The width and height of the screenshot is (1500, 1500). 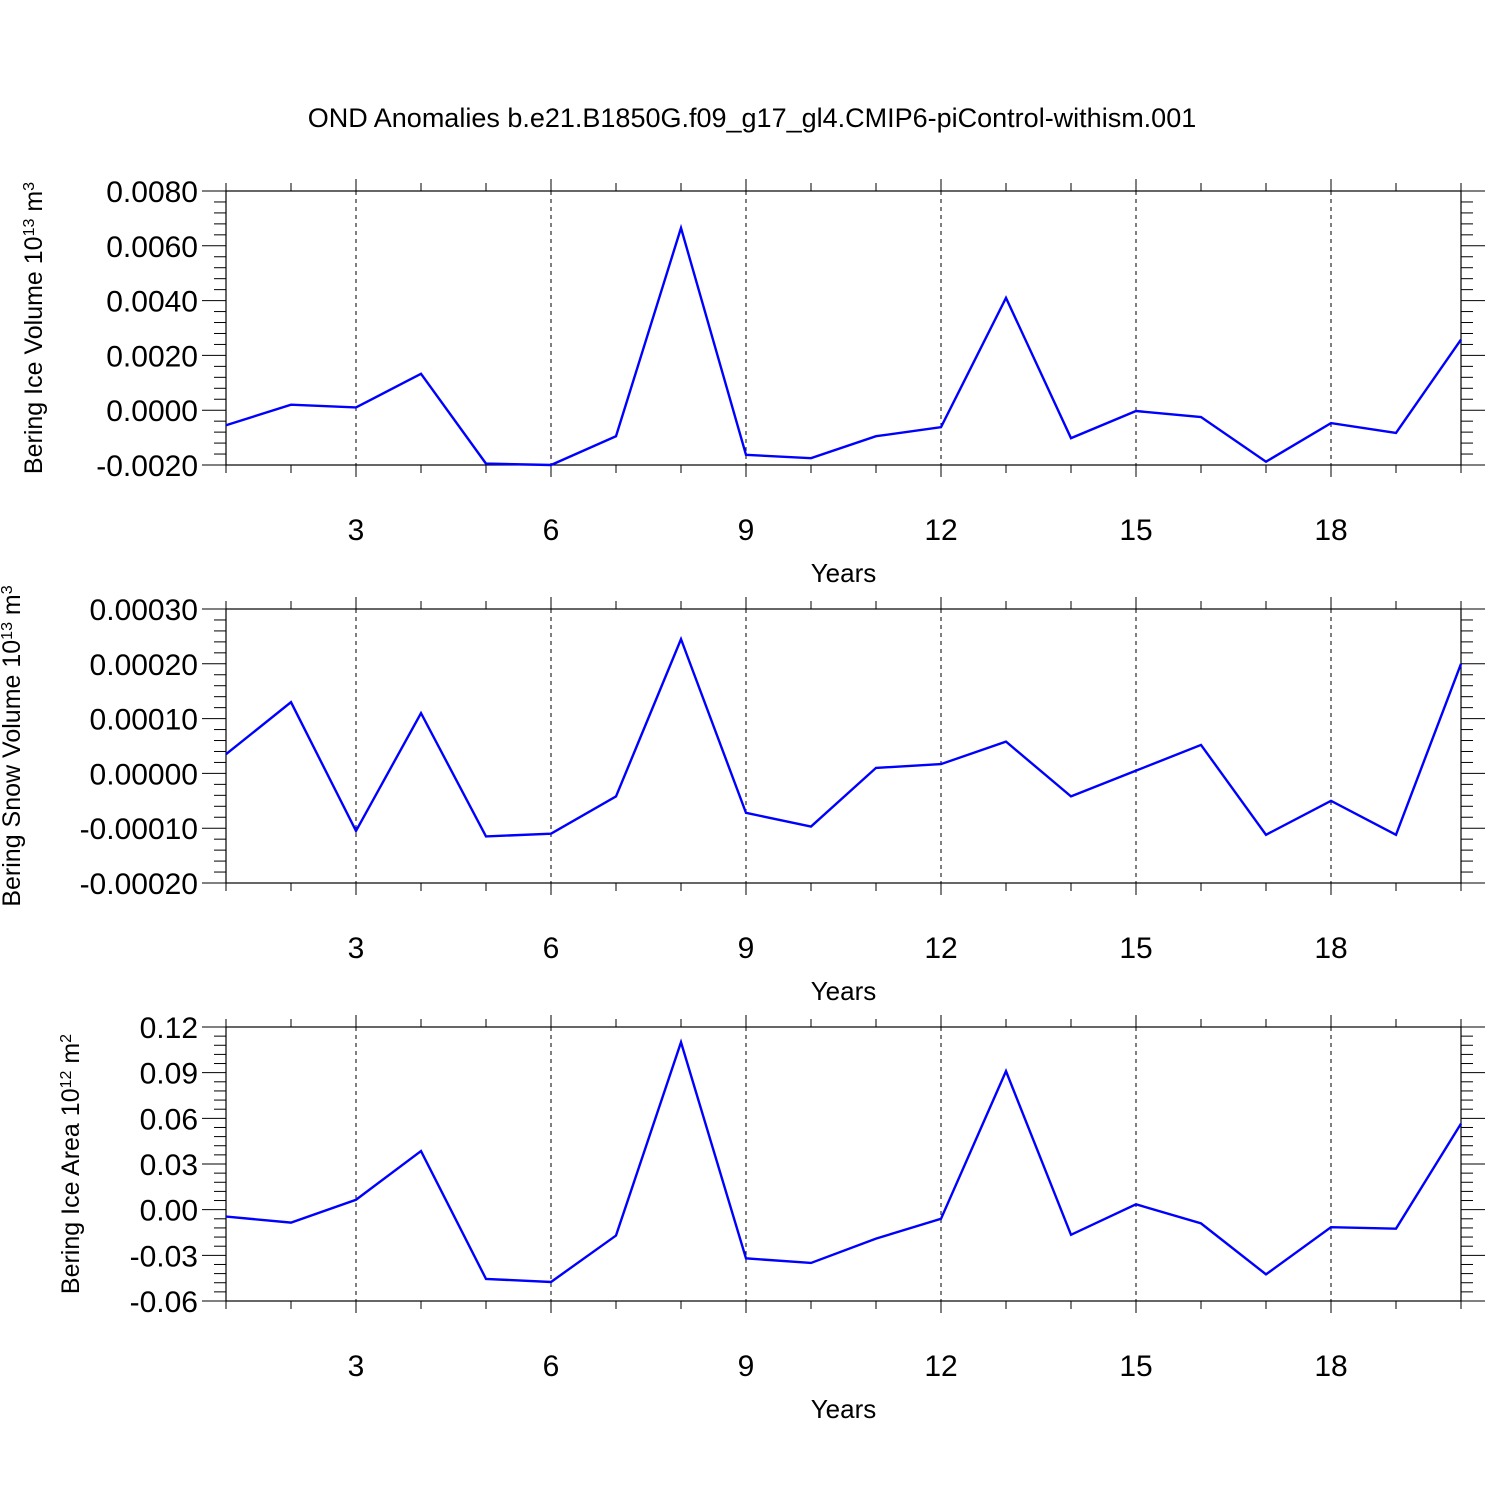 What do you see at coordinates (152, 302) in the screenshot?
I see `y-tick-label: 0.0040` at bounding box center [152, 302].